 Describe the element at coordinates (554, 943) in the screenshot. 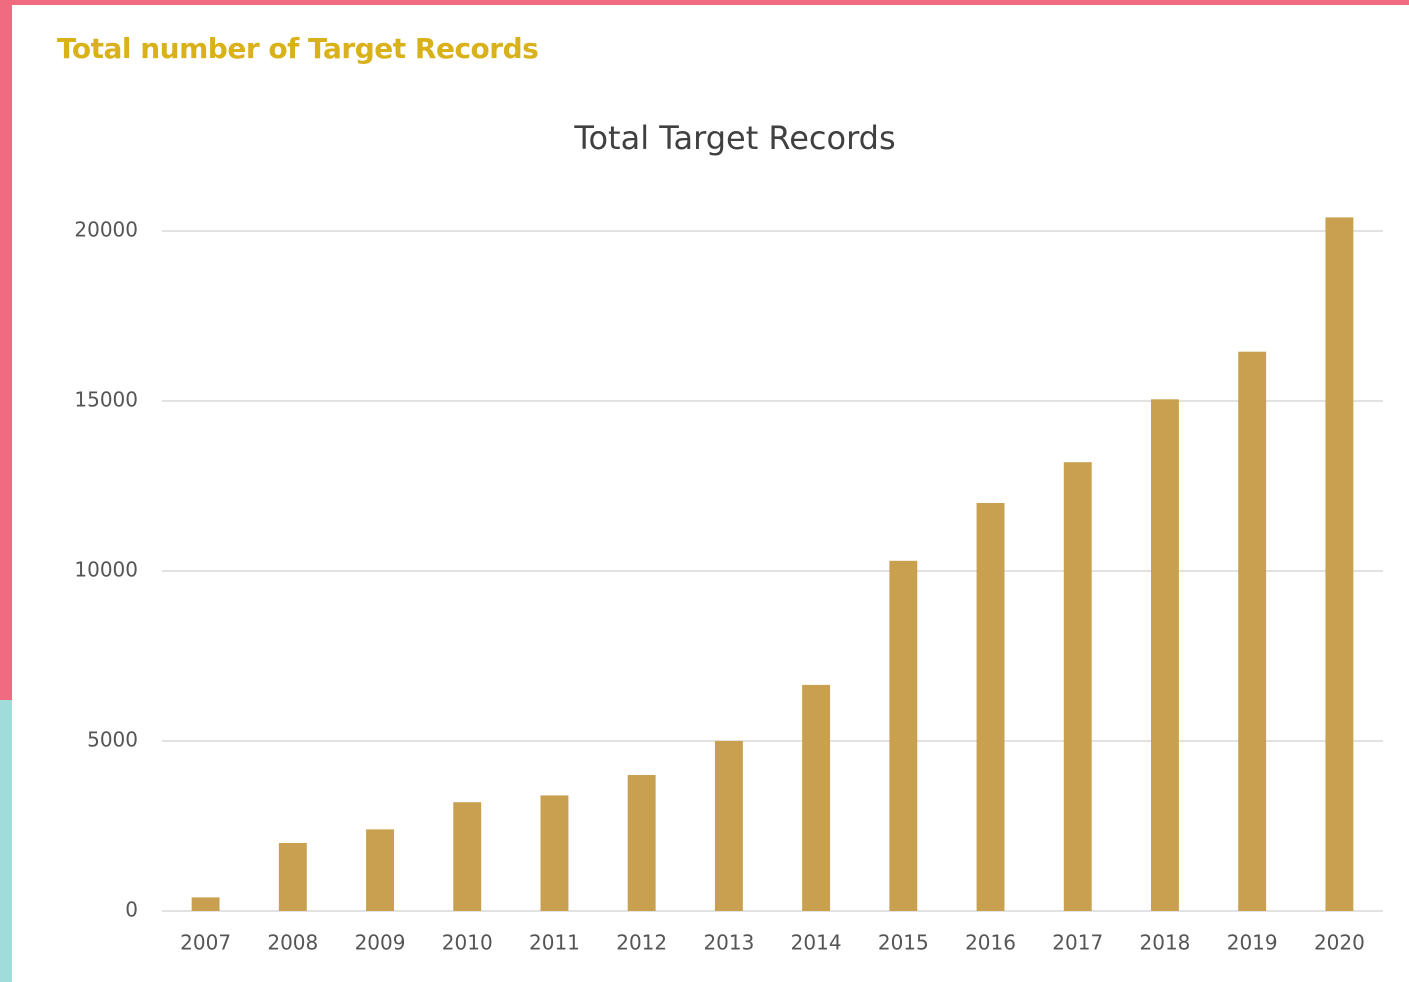

I see `x-tick-label: 2011` at that location.